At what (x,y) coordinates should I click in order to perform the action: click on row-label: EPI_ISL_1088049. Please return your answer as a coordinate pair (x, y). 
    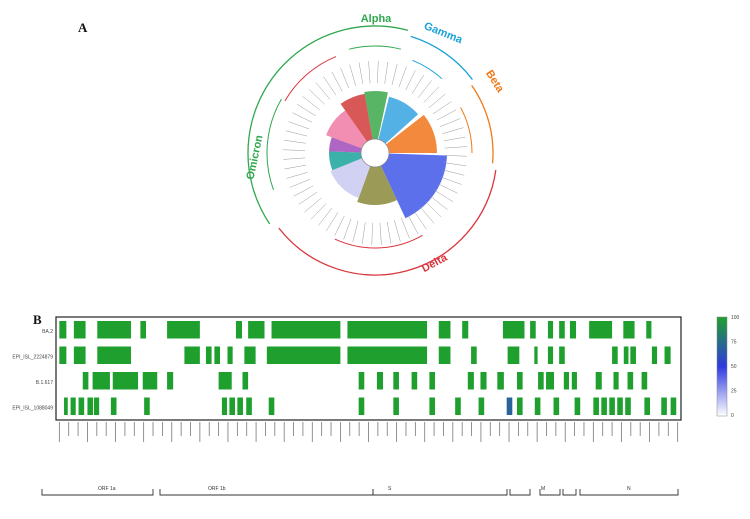
    Looking at the image, I should click on (32, 409).